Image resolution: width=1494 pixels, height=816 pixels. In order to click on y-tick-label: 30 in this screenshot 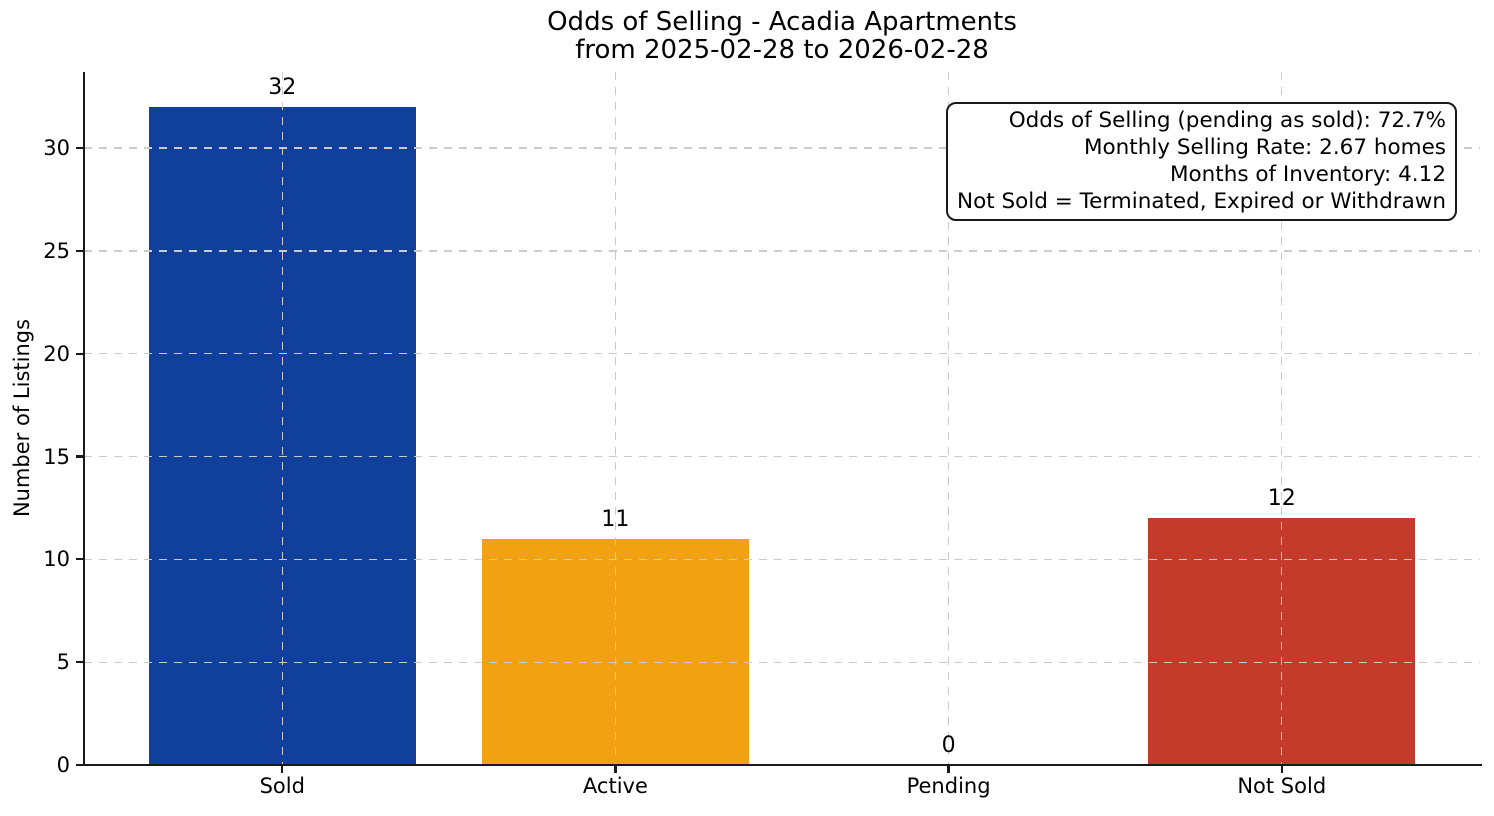, I will do `click(56, 148)`.